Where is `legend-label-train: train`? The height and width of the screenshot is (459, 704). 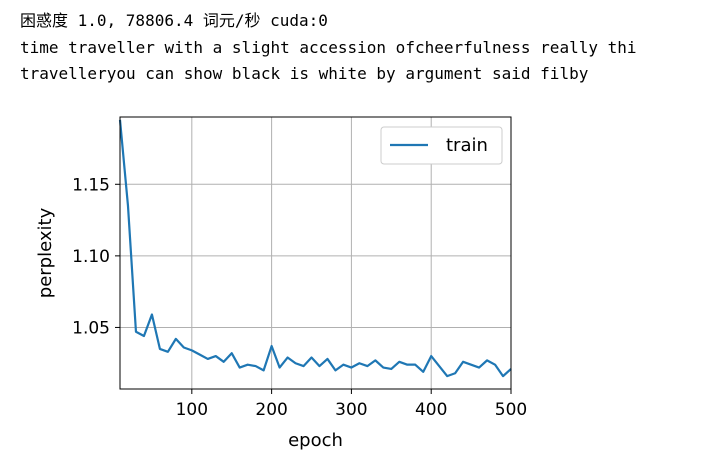 legend-label-train: train is located at coordinates (467, 145).